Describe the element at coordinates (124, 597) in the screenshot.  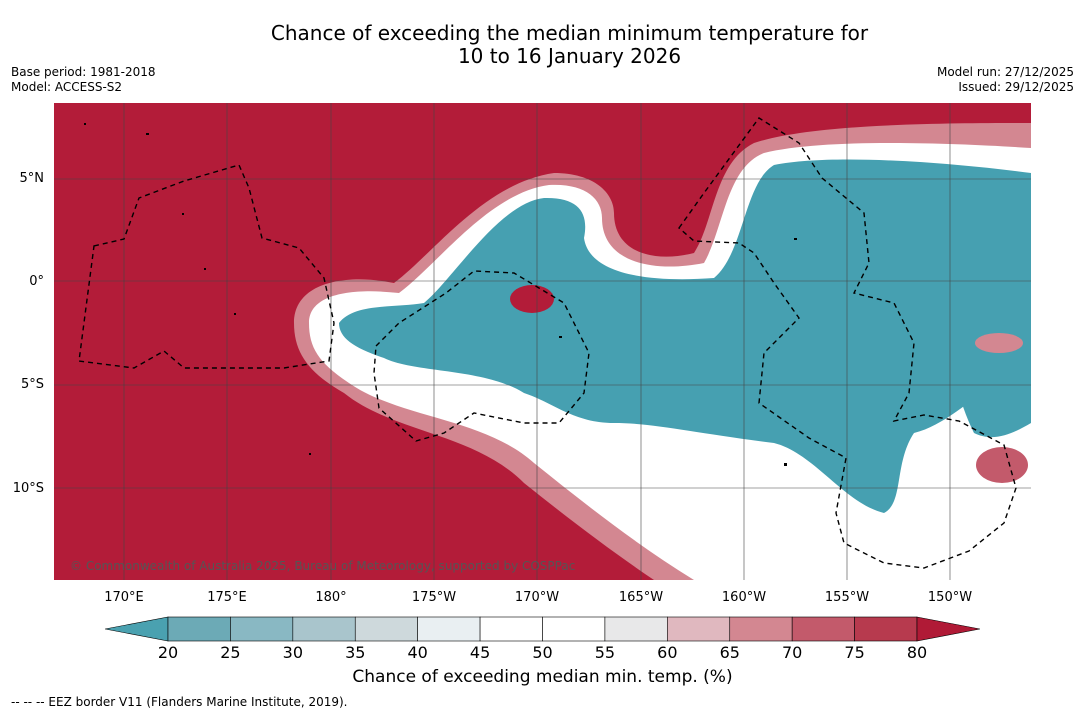
I see `lon-label-170e: 170°E` at that location.